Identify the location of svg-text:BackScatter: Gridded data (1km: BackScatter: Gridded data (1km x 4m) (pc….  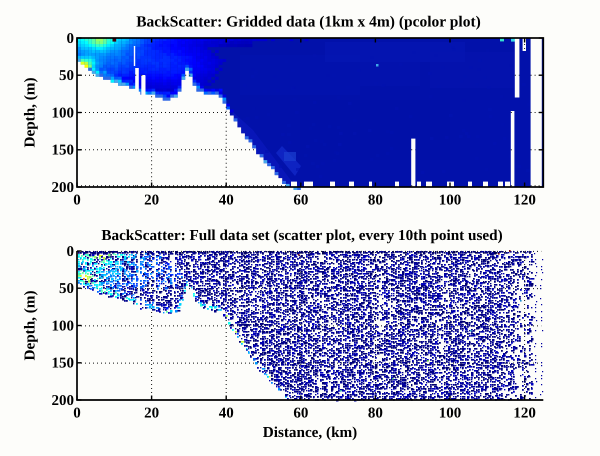
(308, 22).